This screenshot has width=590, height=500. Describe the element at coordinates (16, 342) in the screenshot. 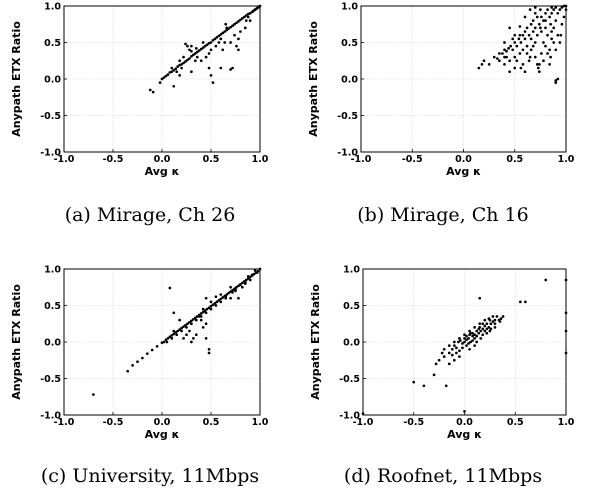

I see `y-axis-label: Anypath ETX Ratio` at that location.